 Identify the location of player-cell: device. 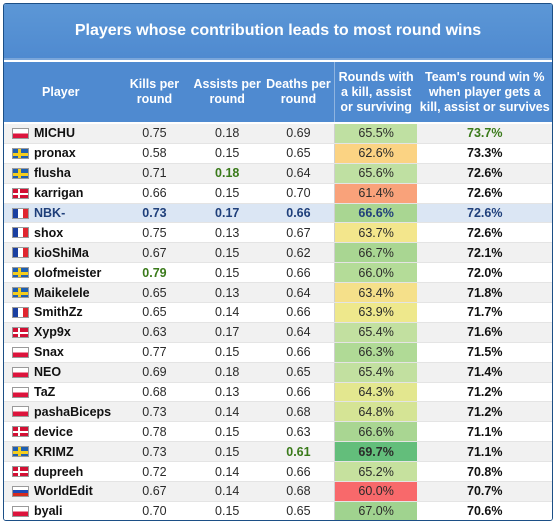
(61, 431).